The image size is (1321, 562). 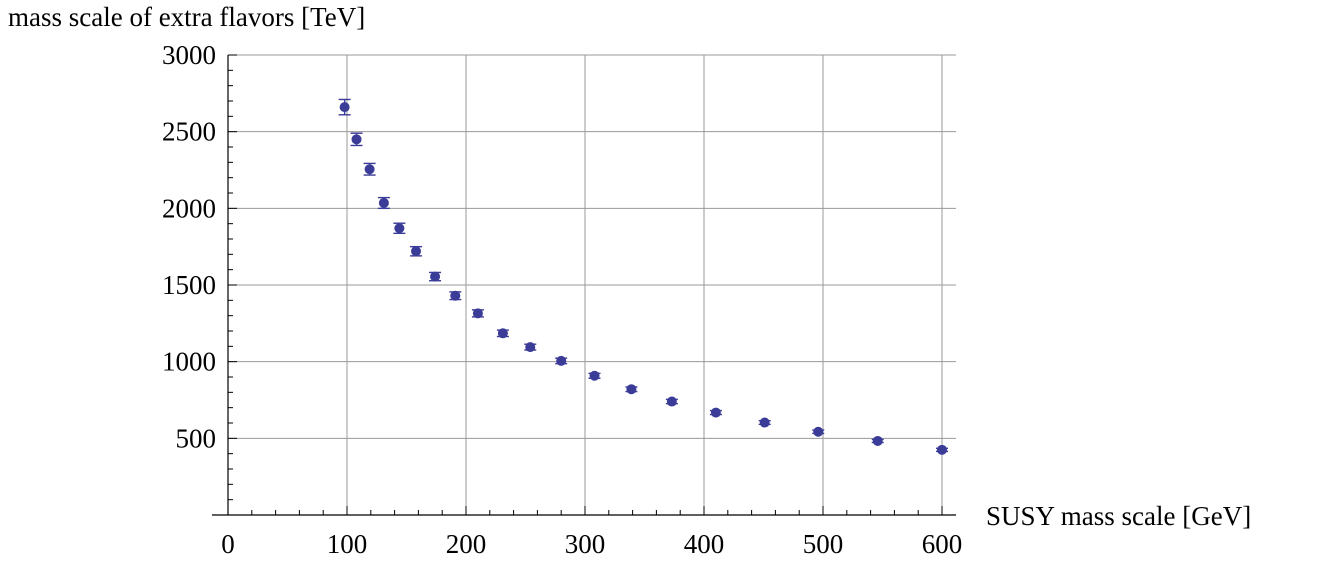 What do you see at coordinates (186, 17) in the screenshot?
I see `y-axis-title: mass scale of extra flavors [TeV]` at bounding box center [186, 17].